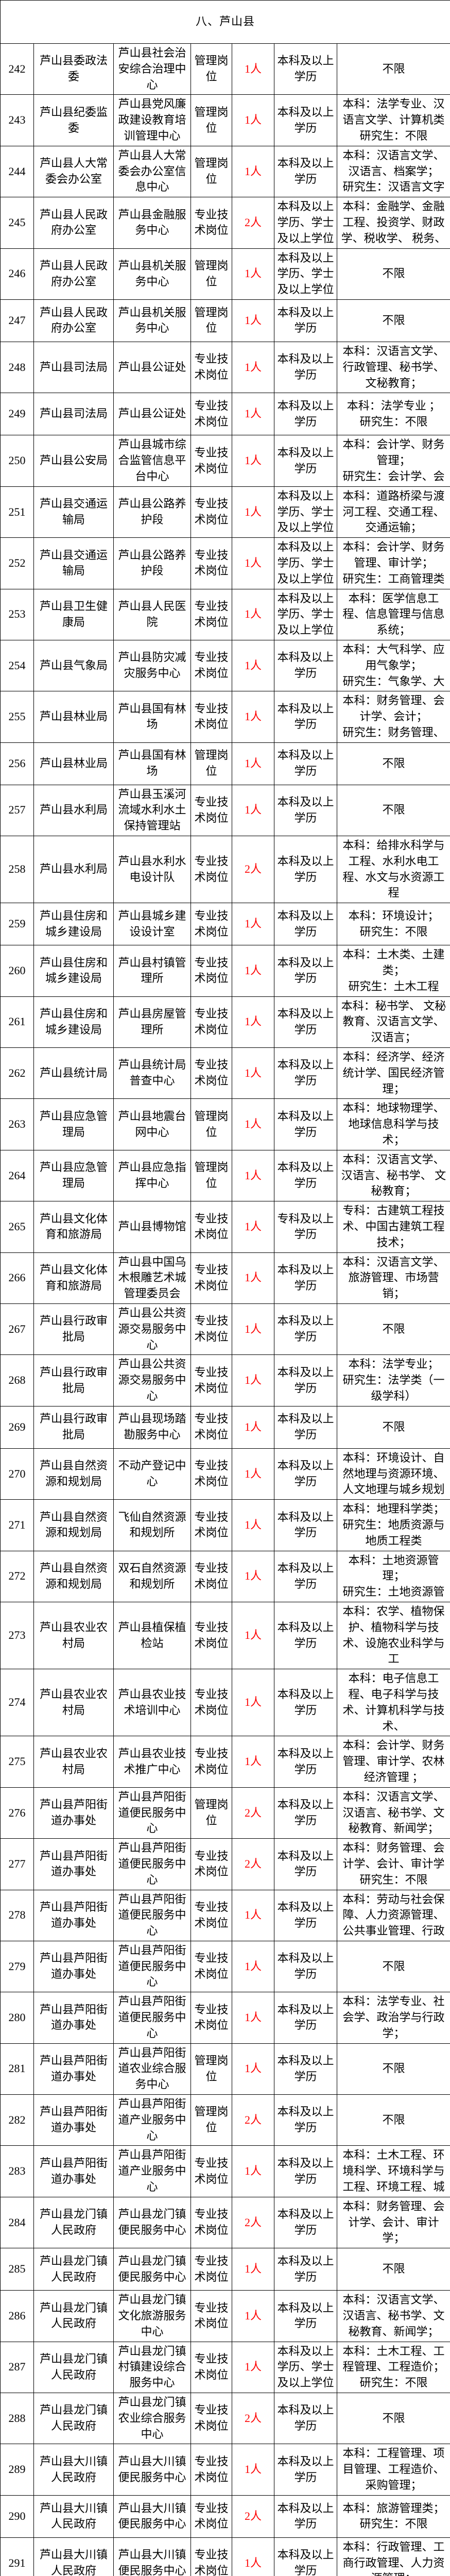 This screenshot has width=450, height=2576. Describe the element at coordinates (17, 2069) in the screenshot. I see `row-number-cell: 281` at that location.